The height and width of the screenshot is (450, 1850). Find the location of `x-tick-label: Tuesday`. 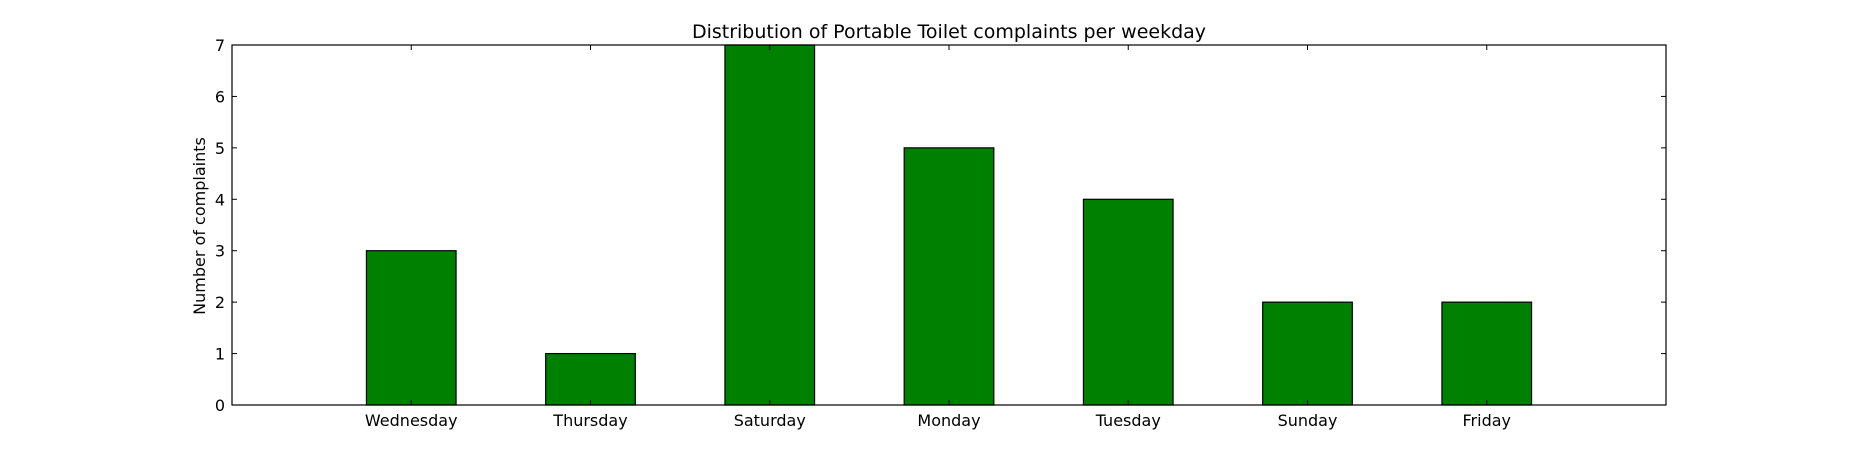

x-tick-label: Tuesday is located at coordinates (1128, 420).